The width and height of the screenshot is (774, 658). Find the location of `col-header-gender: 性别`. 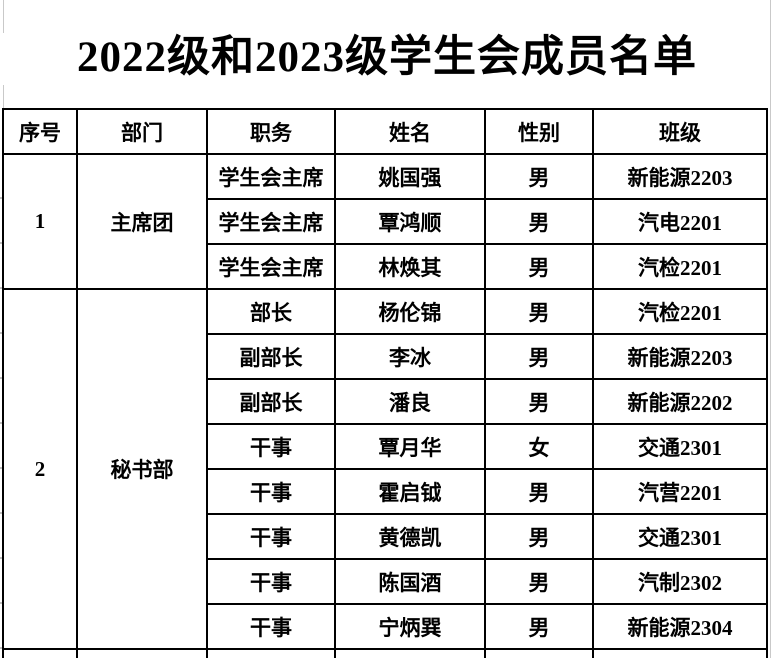

col-header-gender: 性别 is located at coordinates (539, 131).